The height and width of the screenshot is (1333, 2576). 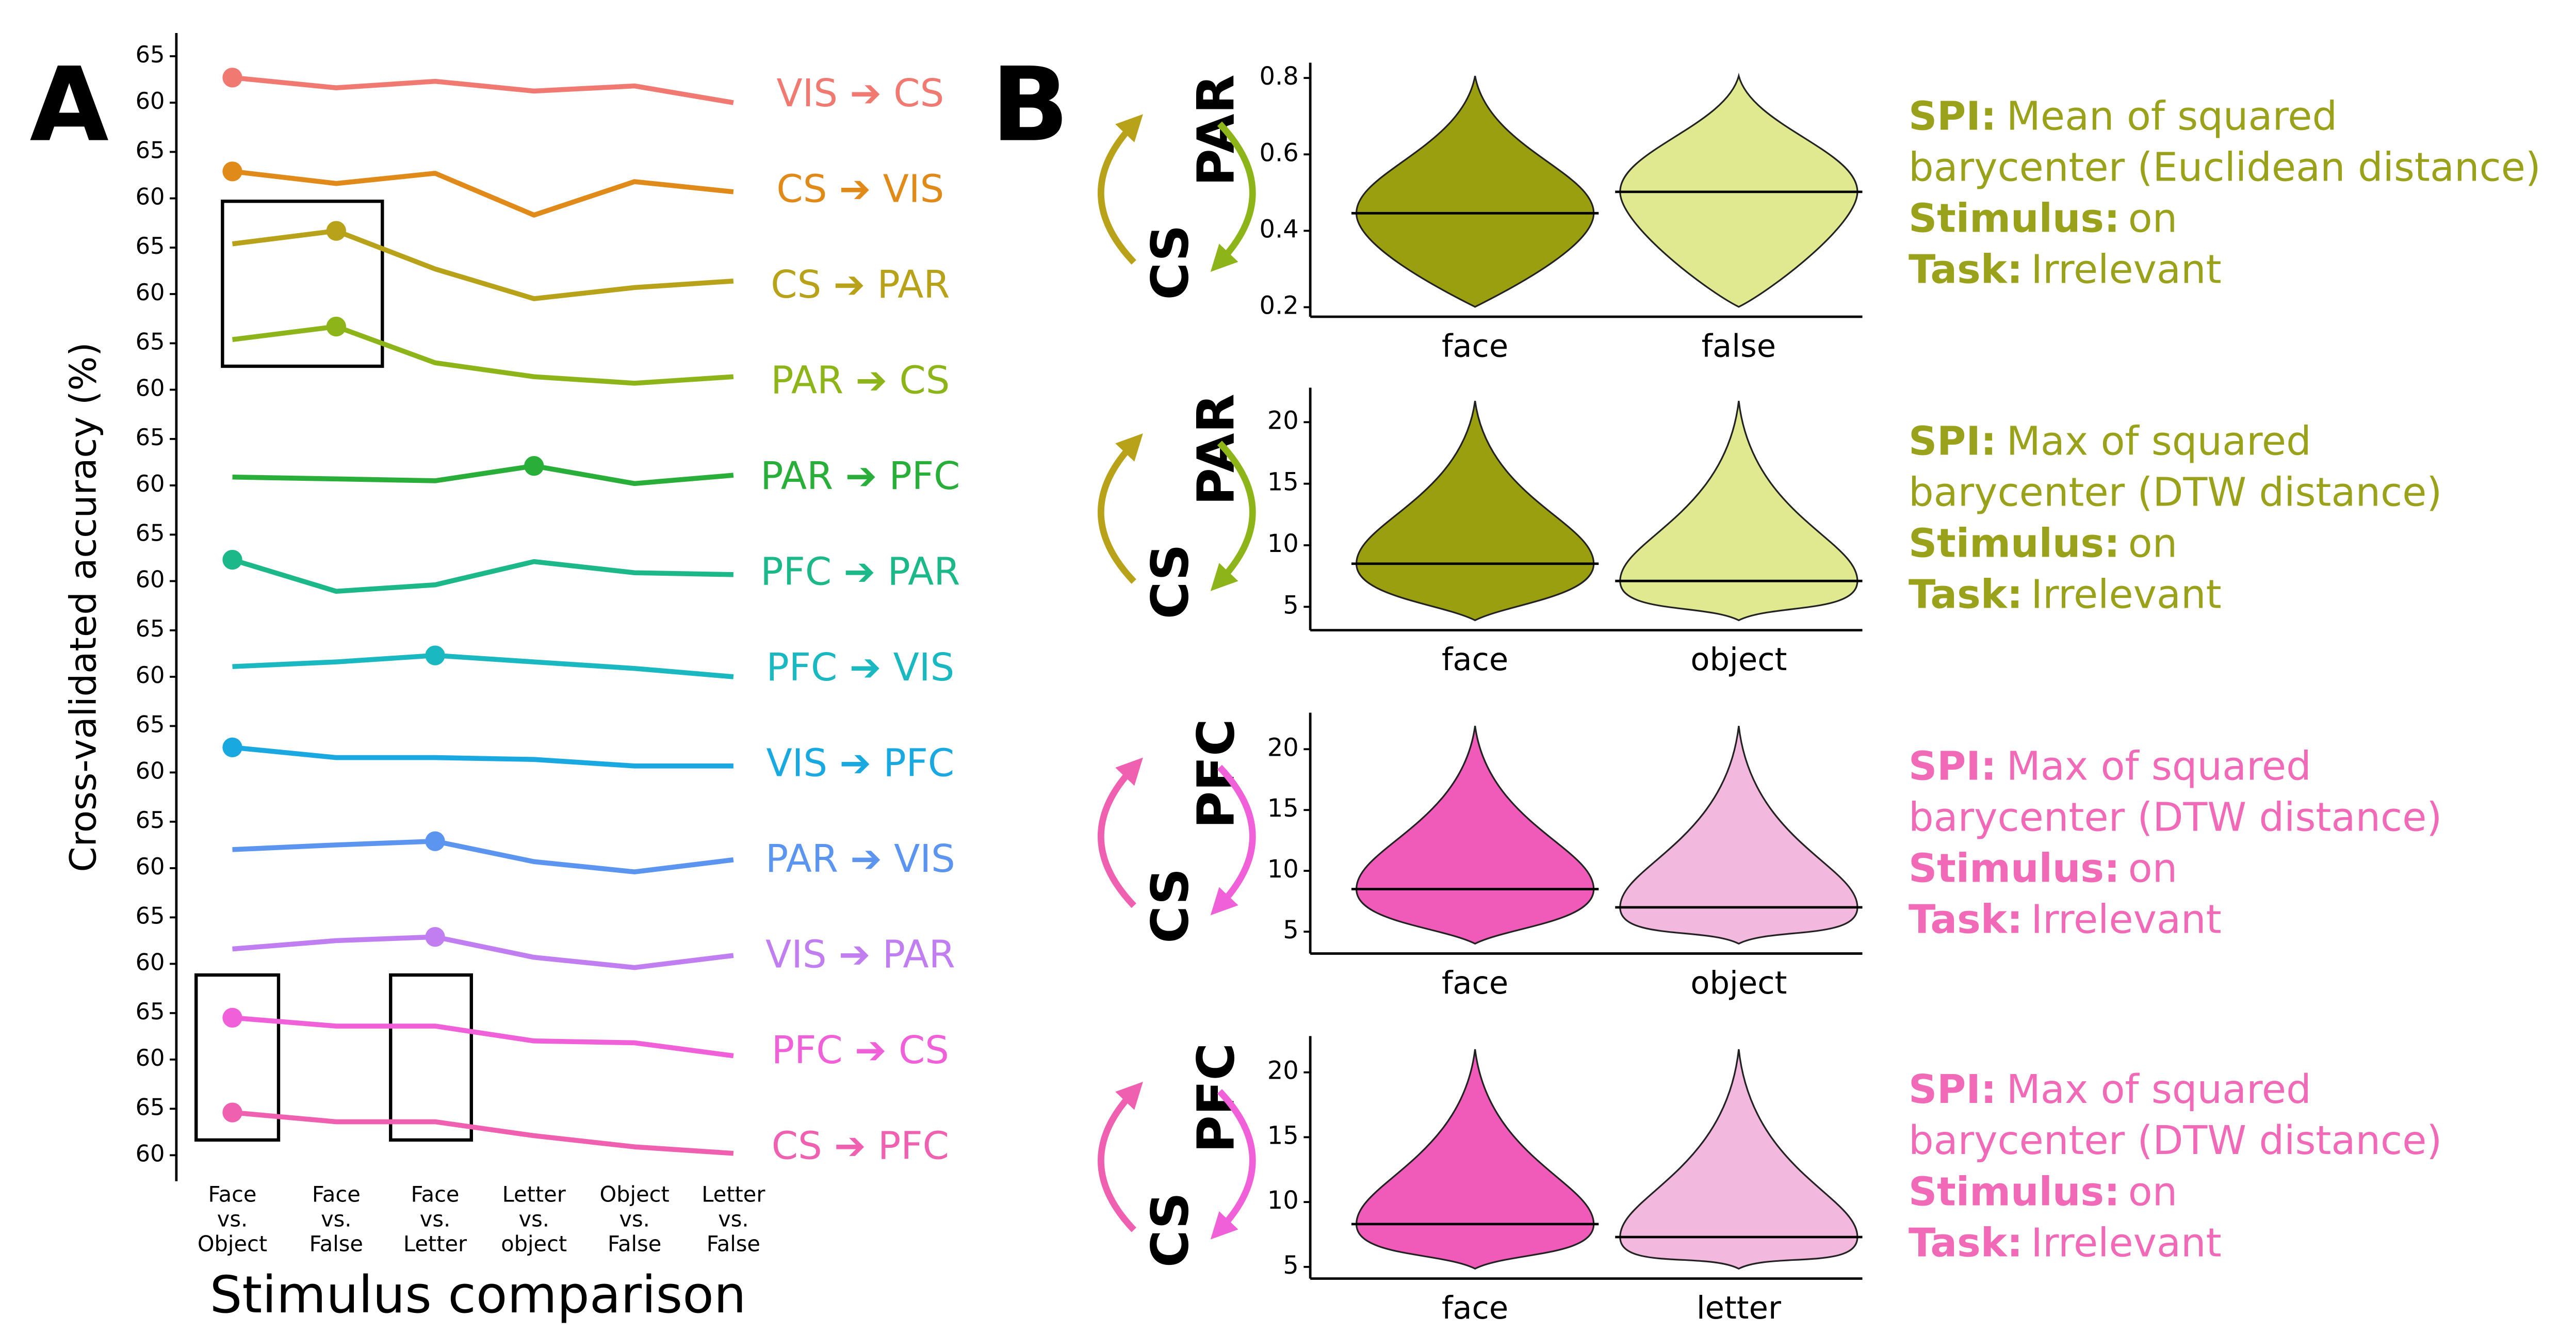 What do you see at coordinates (860, 859) in the screenshot?
I see `series-label: PAR ➔ VIS` at bounding box center [860, 859].